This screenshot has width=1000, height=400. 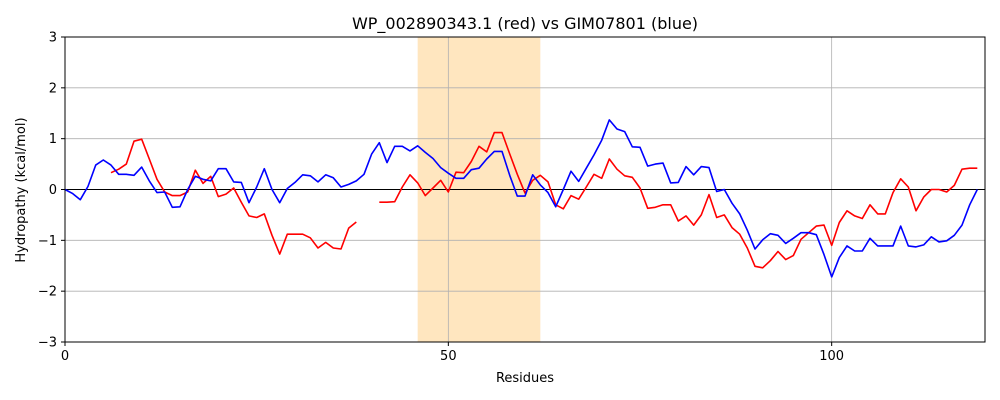 I want to click on y-tick-label: 1, so click(x=53, y=139).